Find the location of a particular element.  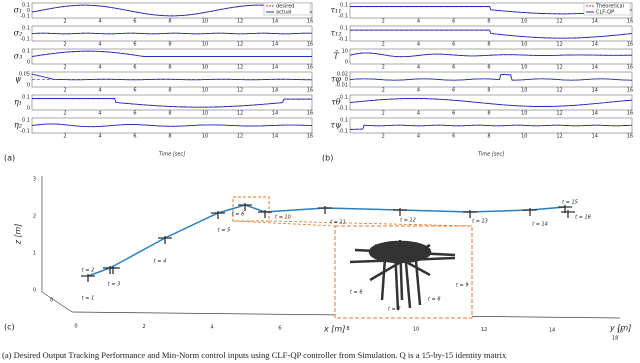

time-label: t = 14 is located at coordinates (540, 225).